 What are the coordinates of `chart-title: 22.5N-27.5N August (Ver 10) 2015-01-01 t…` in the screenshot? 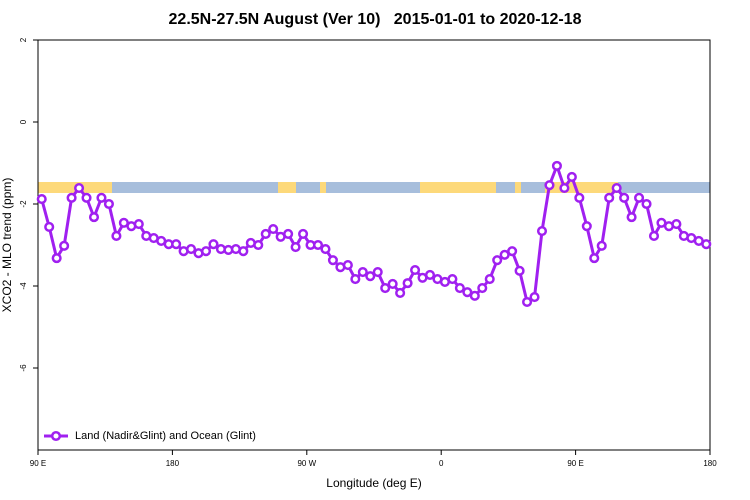 It's located at (375, 19).